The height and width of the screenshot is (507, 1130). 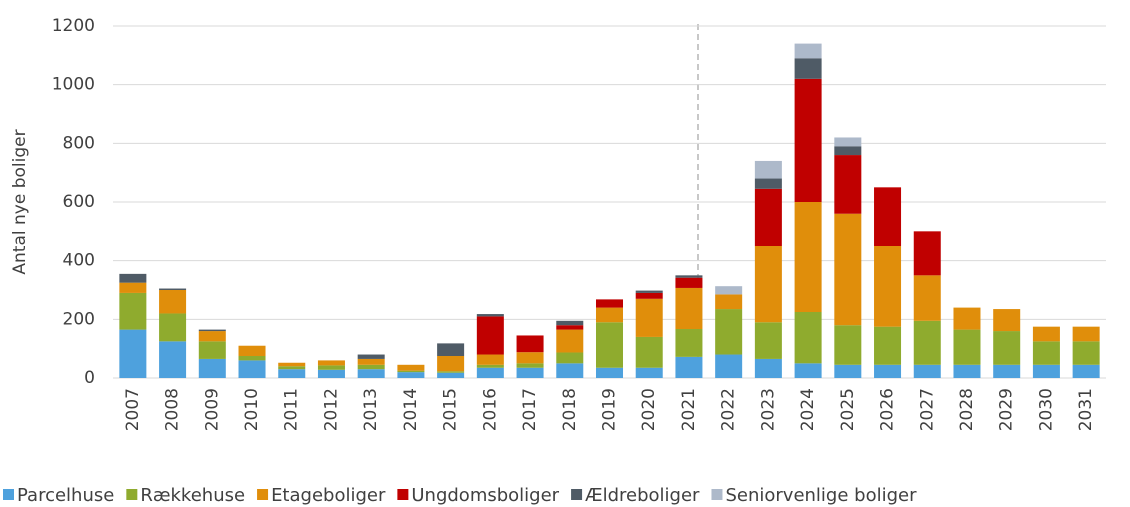 I want to click on y-axis-label: Antal nye boliger, so click(x=20, y=201).